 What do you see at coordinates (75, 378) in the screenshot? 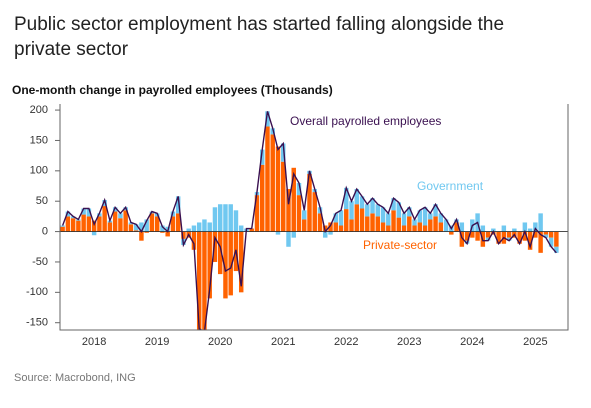
I see `source: Source: Macrobond, ING` at bounding box center [75, 378].